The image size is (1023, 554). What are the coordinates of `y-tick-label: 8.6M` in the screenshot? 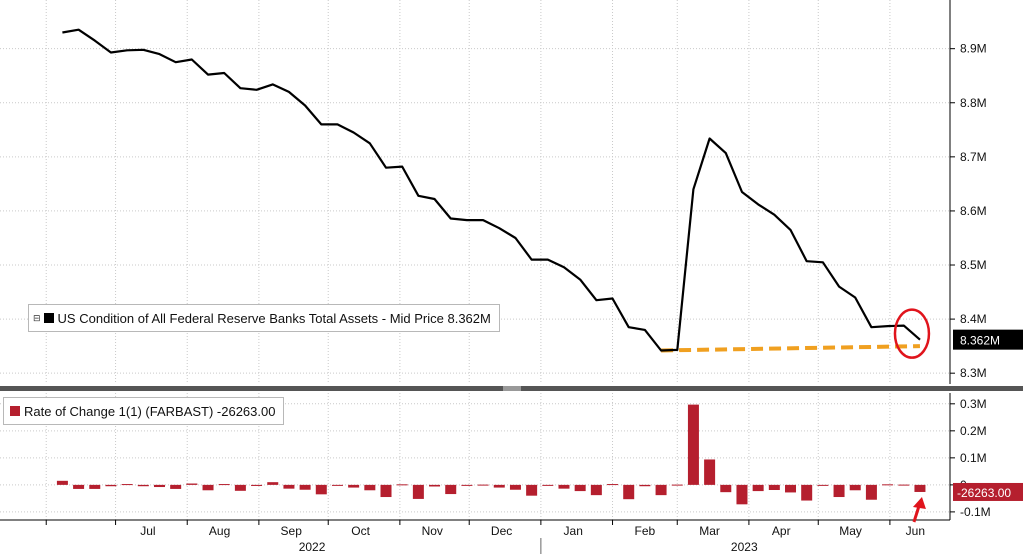 It's located at (973, 211).